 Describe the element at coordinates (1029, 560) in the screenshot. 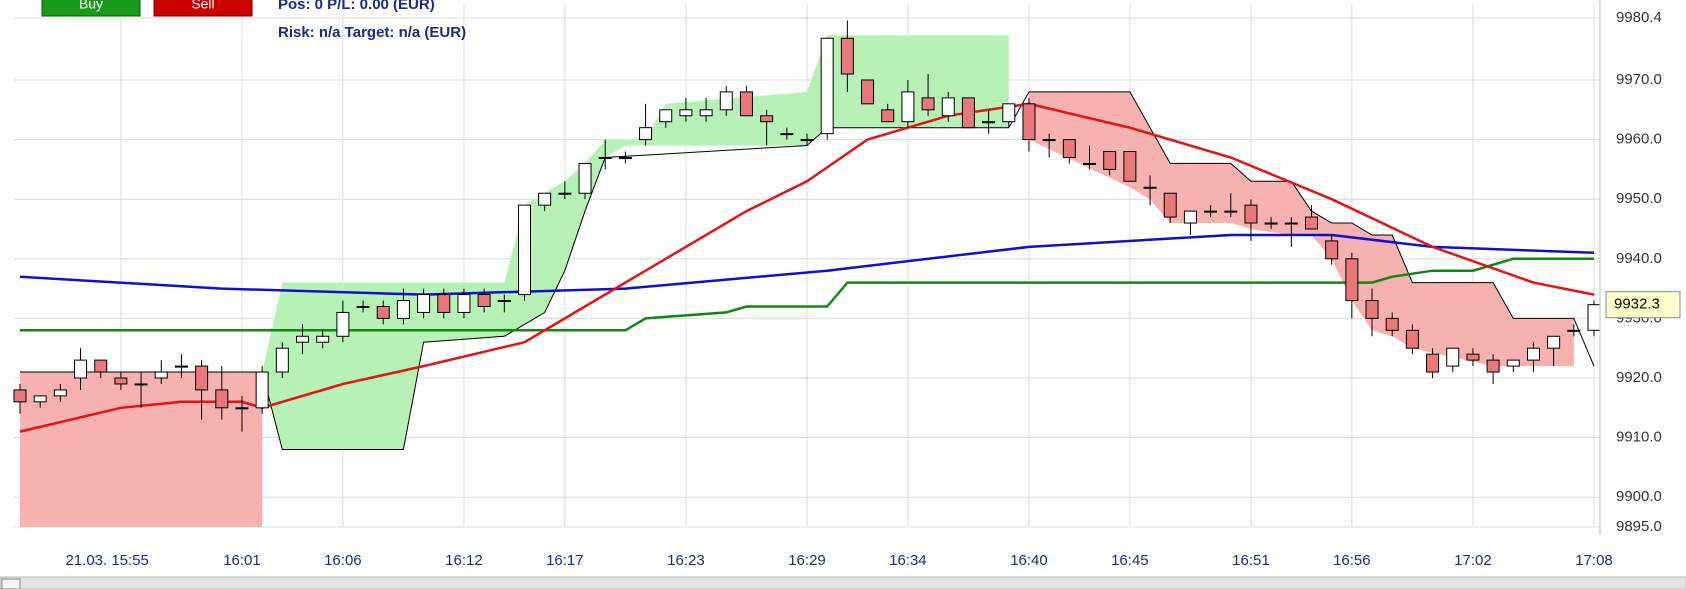

I see `x-tick-label: 16:40` at that location.